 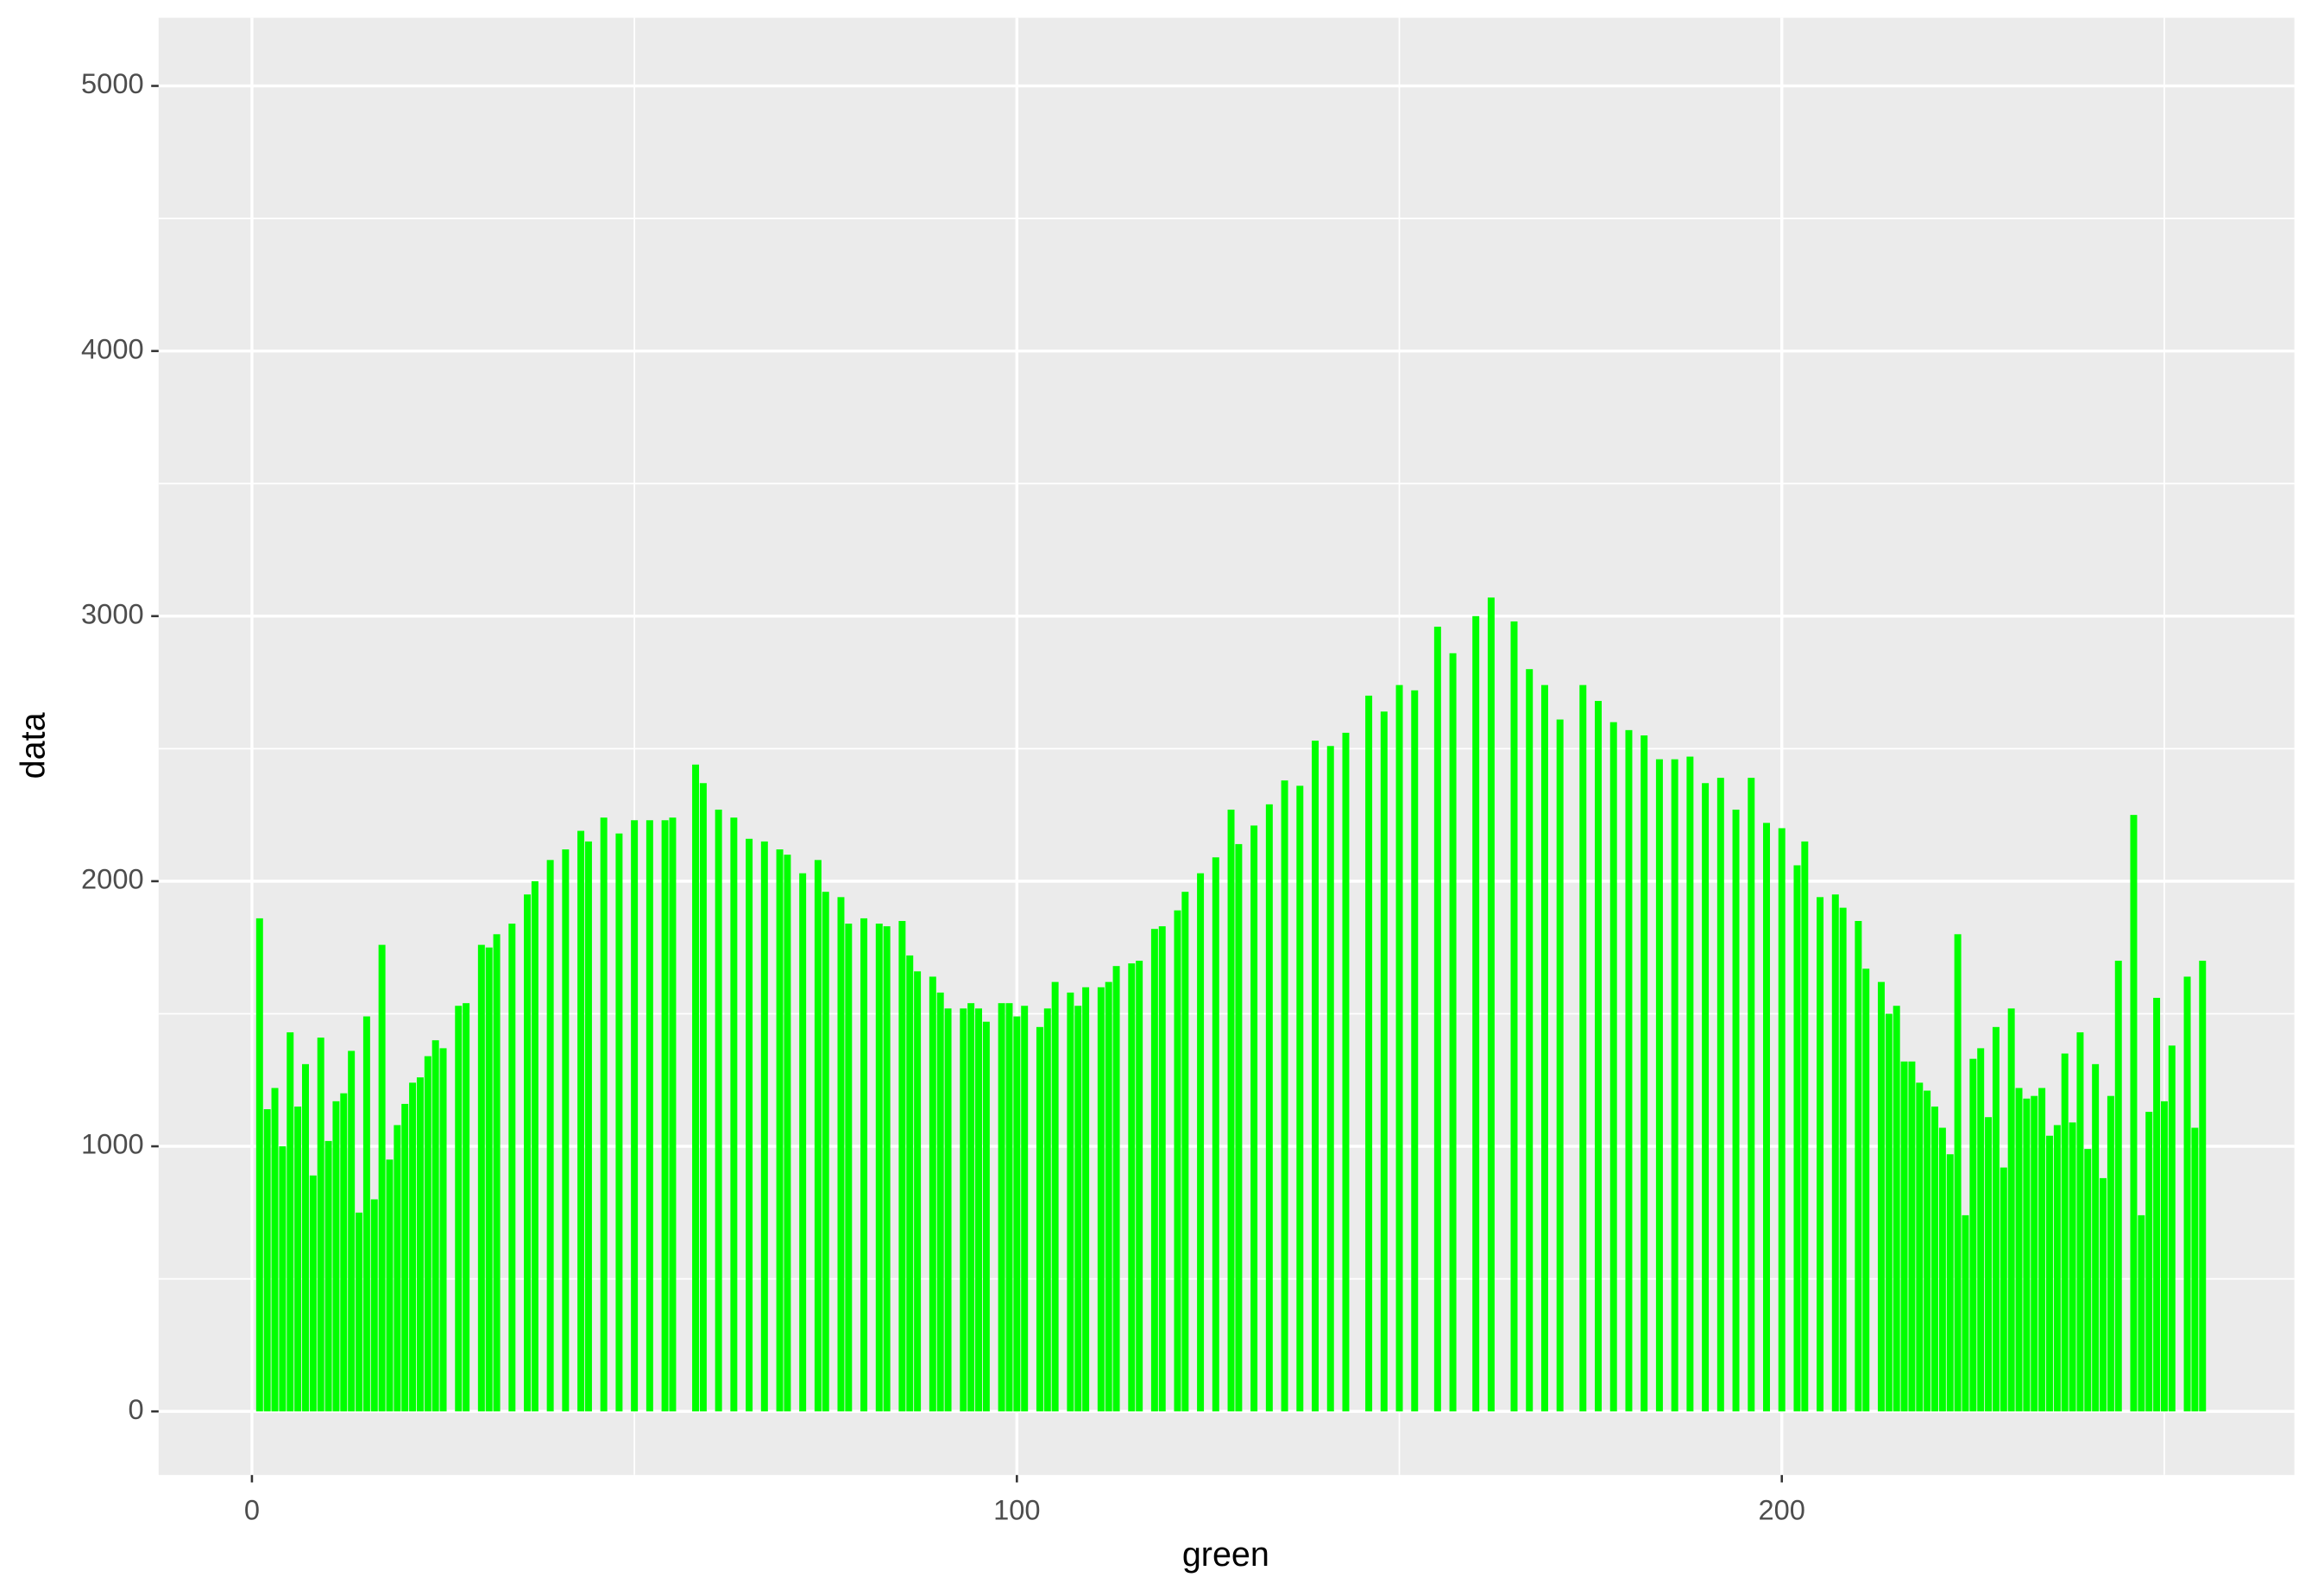 I want to click on x-axis-title: green, so click(x=1225, y=1555).